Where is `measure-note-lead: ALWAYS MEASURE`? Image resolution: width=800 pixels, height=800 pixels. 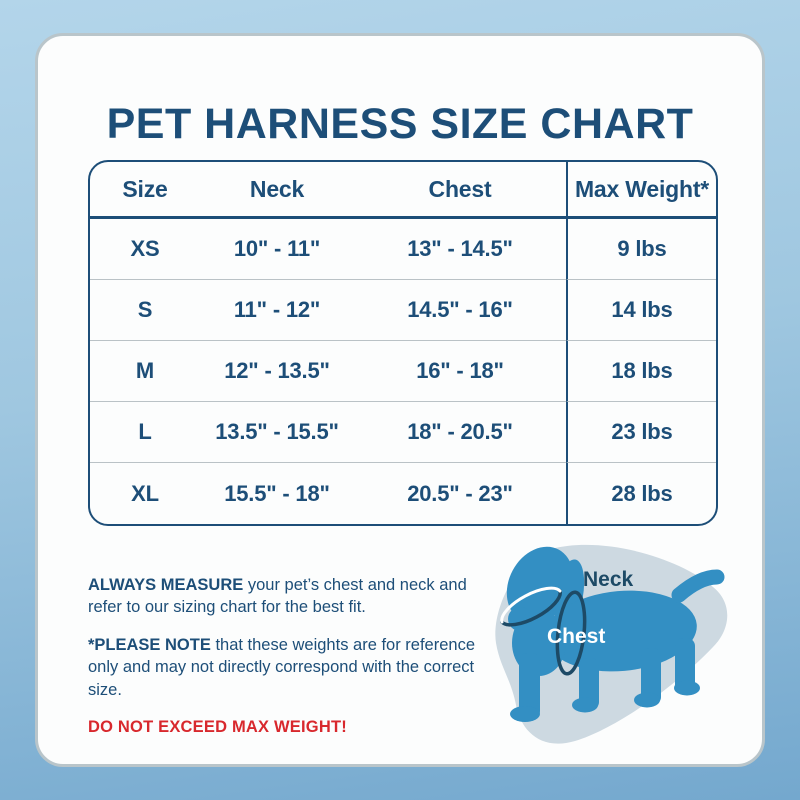
measure-note-lead: ALWAYS MEASURE is located at coordinates (166, 585).